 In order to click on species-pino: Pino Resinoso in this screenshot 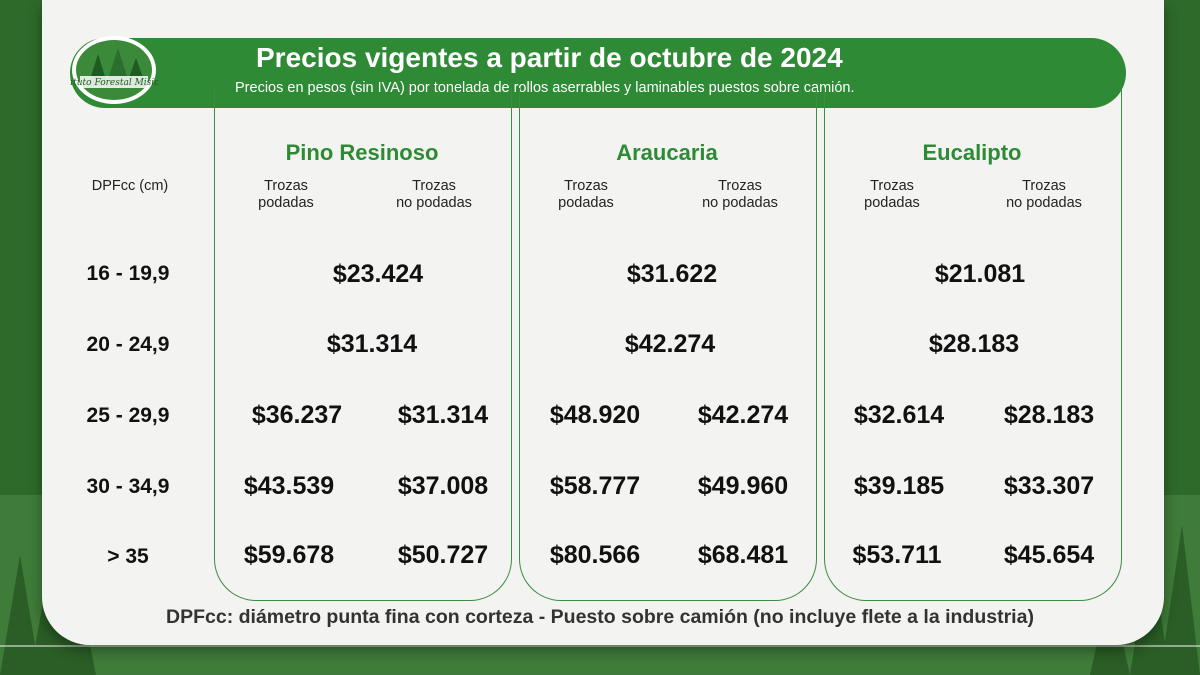, I will do `click(362, 152)`.